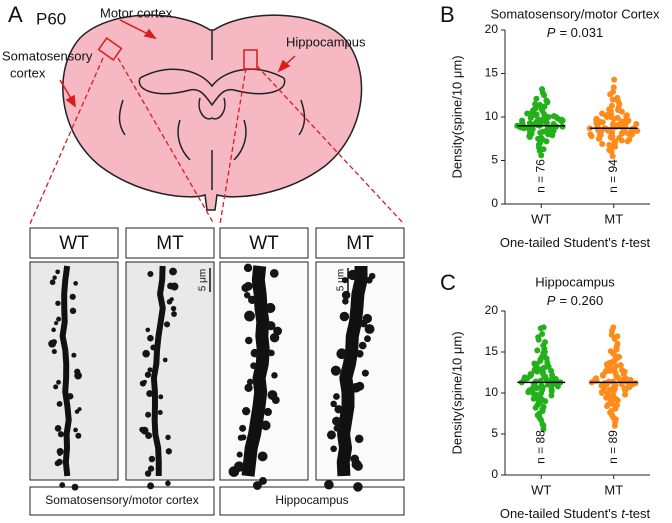 The width and height of the screenshot is (672, 523). I want to click on x-label-part: t, so click(623, 242).